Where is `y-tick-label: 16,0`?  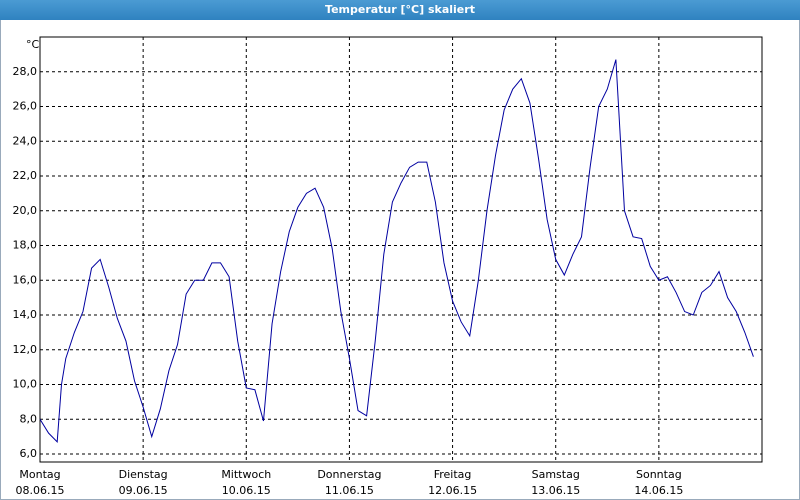
y-tick-label: 16,0 is located at coordinates (25, 279).